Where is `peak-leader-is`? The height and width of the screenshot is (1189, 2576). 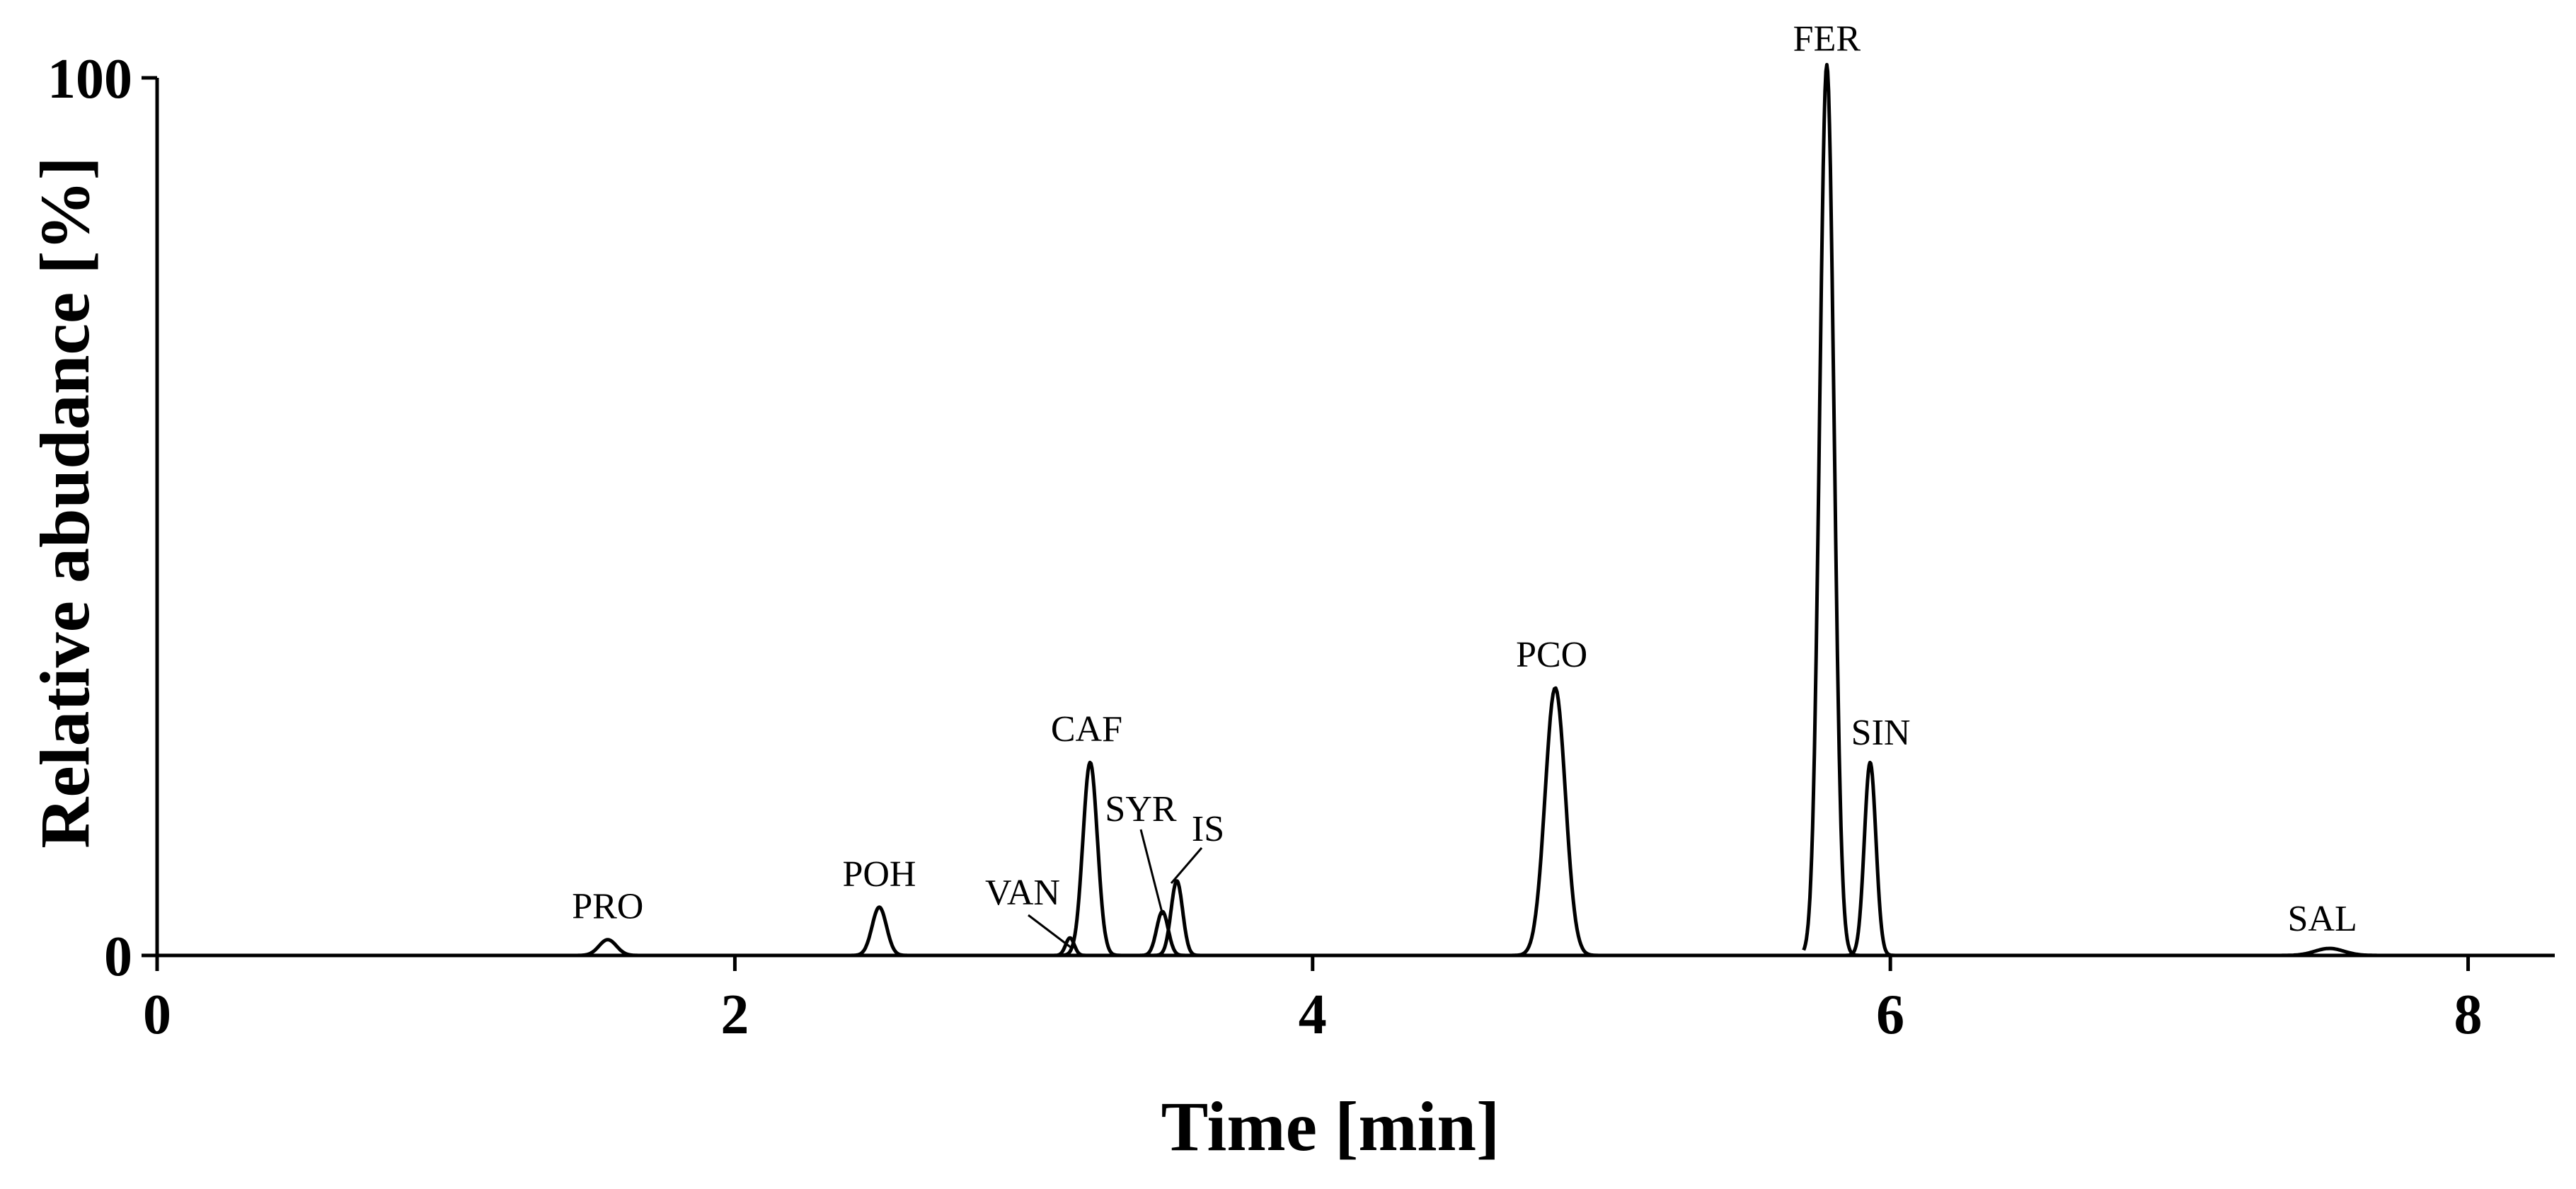 peak-leader-is is located at coordinates (1186, 865).